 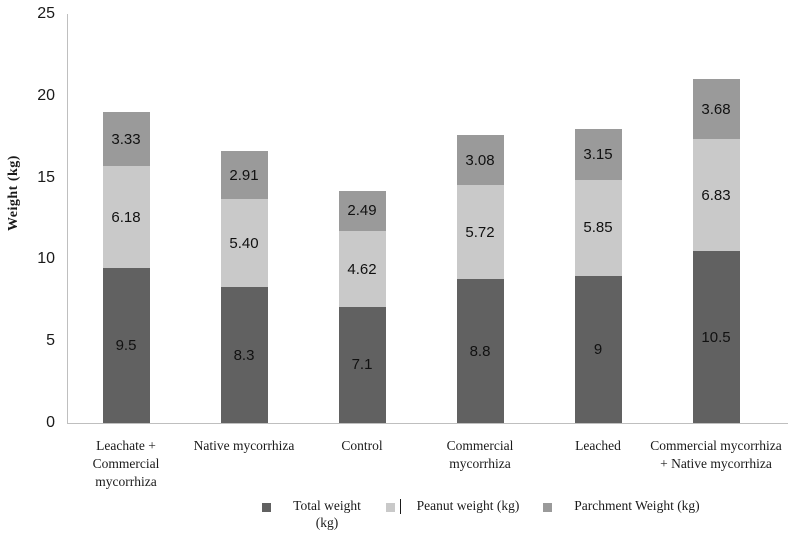 What do you see at coordinates (67, 218) in the screenshot?
I see `y-axis-line` at bounding box center [67, 218].